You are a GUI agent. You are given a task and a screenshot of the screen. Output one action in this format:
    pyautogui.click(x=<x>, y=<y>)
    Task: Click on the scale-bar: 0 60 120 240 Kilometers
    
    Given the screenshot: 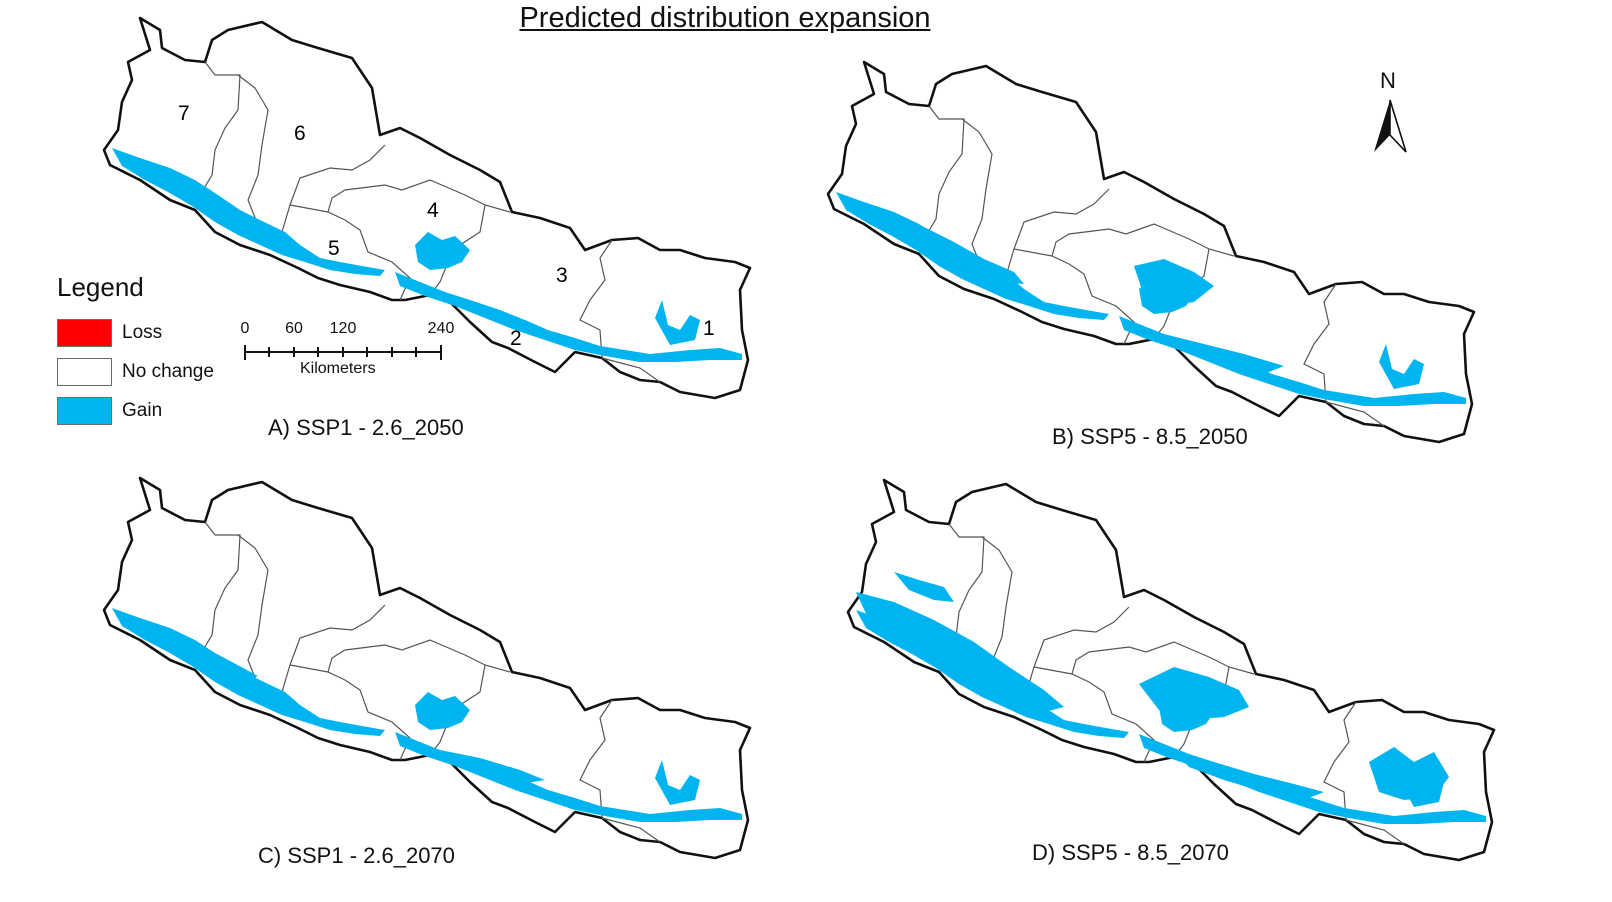 What is the action you would take?
    pyautogui.click(x=347, y=350)
    